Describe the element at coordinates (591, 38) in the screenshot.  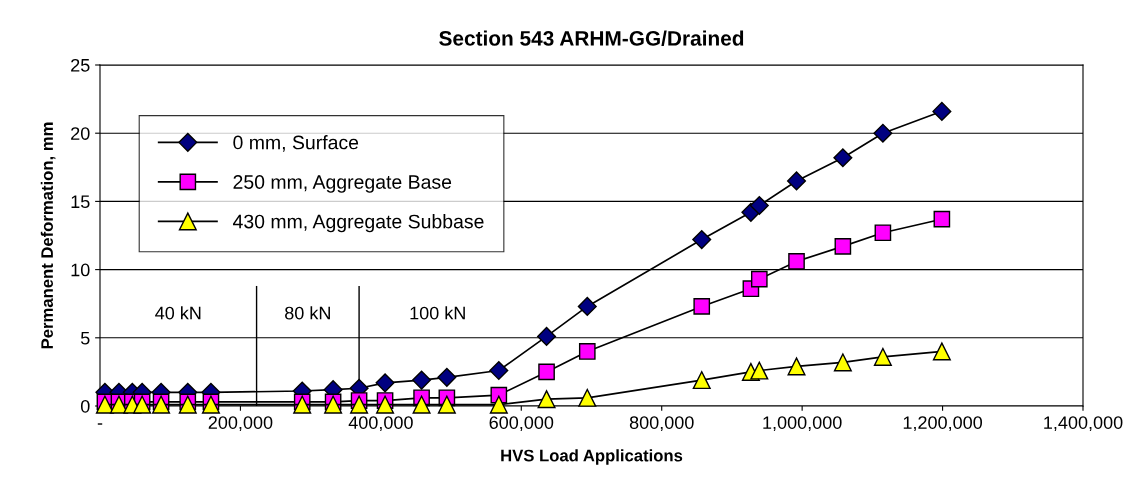
I see `chart-title: Section 543 ARHM-GG/Drained` at that location.